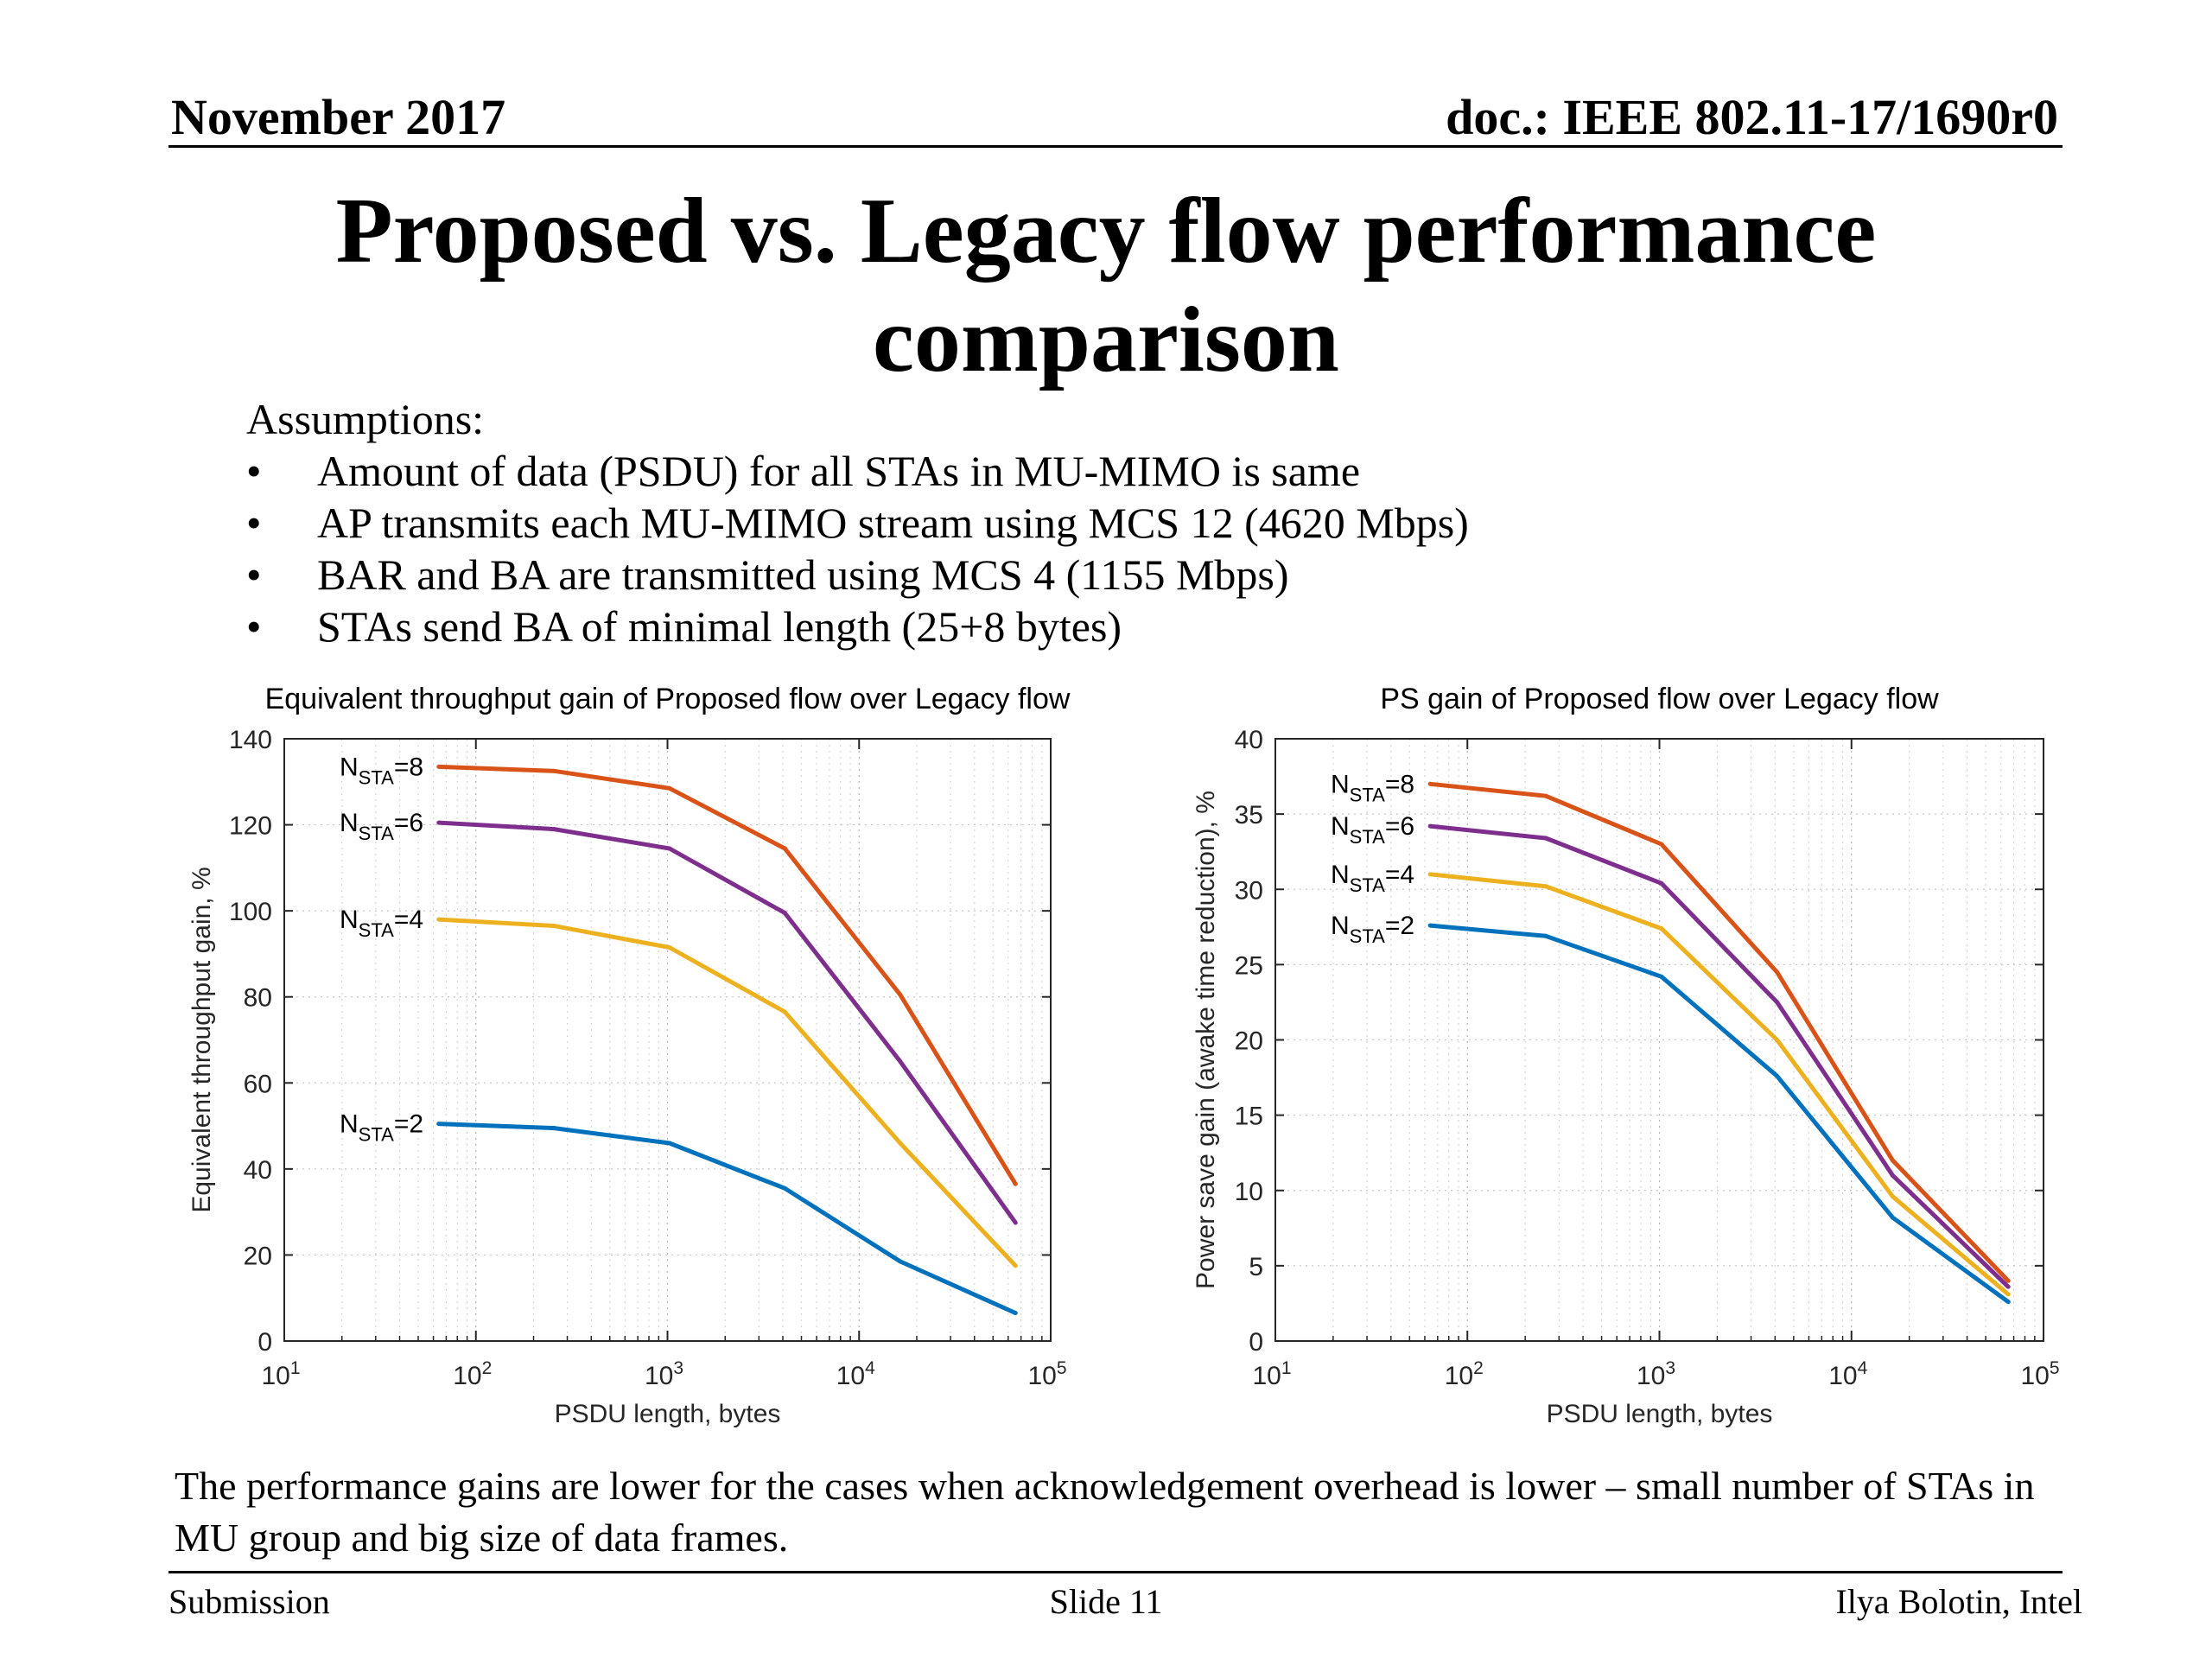  I want to click on header-date: November 2017, so click(338, 117).